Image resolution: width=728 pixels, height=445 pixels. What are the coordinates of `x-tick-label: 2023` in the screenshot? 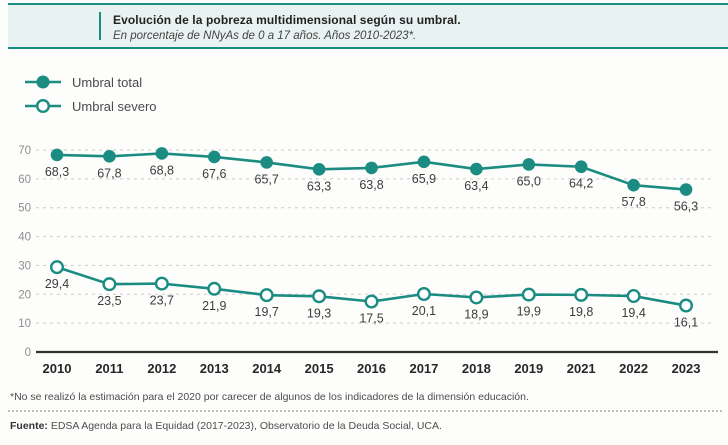 It's located at (686, 368).